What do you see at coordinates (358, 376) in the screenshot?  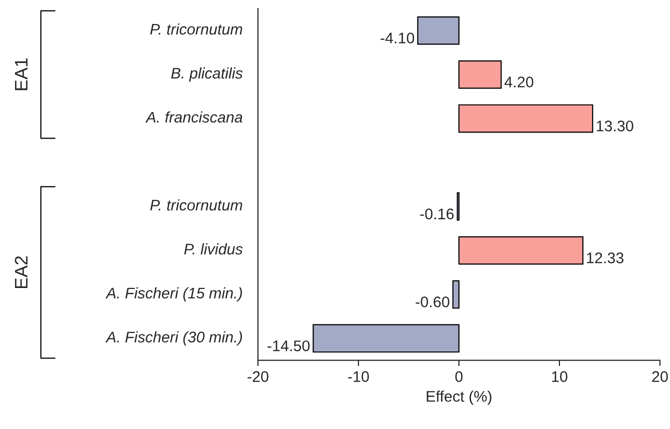 I see `x-tick-label: -10` at bounding box center [358, 376].